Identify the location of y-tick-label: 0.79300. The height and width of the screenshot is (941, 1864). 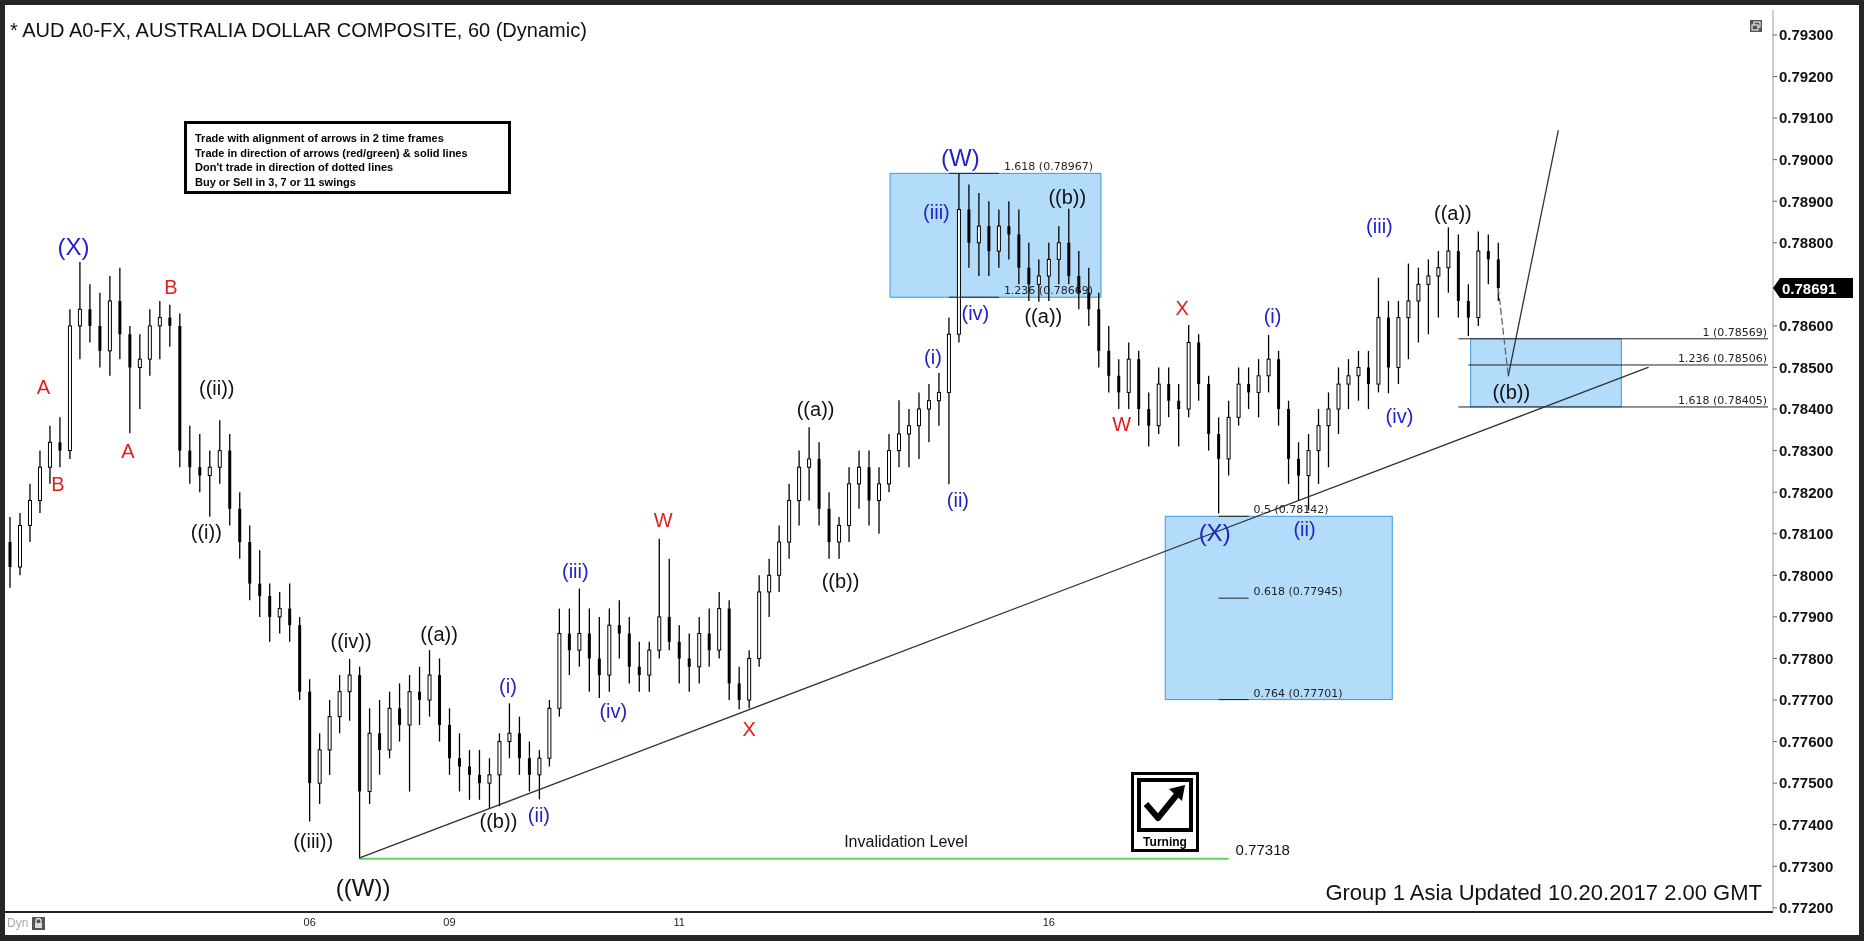
(1806, 35).